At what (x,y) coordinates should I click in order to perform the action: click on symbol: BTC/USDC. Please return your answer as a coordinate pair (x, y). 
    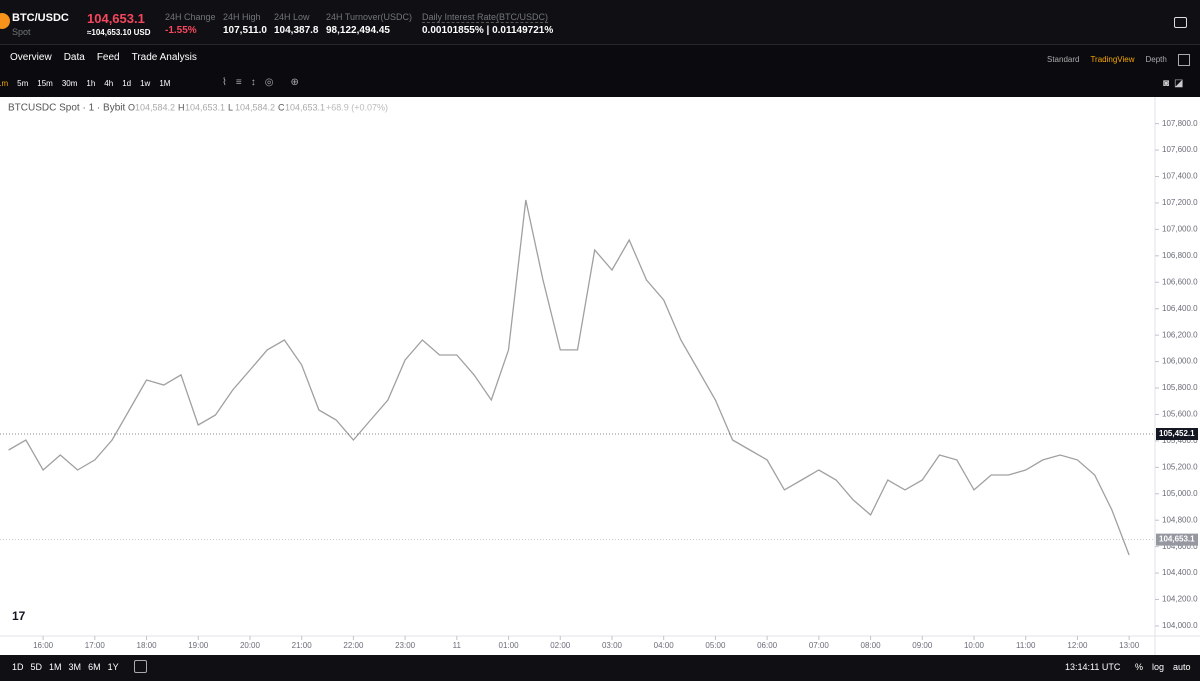
    Looking at the image, I should click on (40, 18).